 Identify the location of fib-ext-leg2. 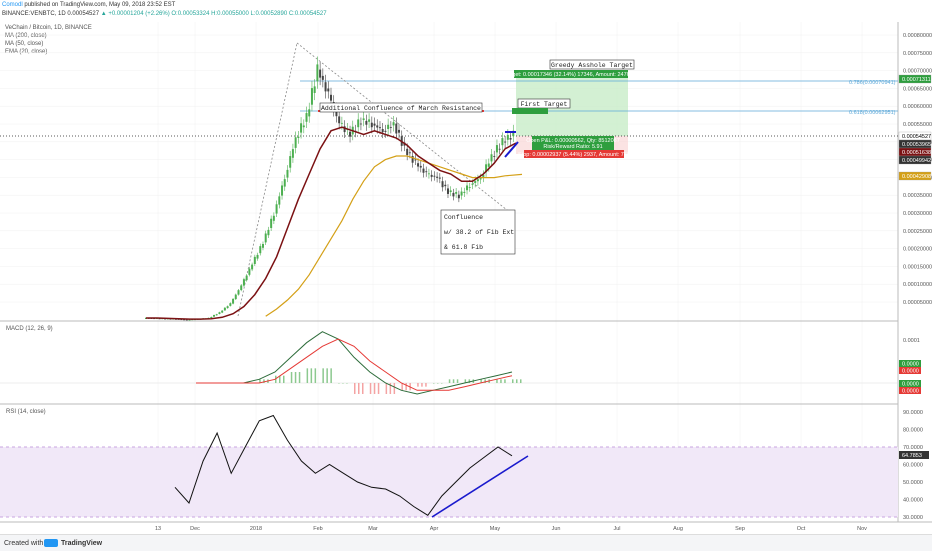
(404, 128).